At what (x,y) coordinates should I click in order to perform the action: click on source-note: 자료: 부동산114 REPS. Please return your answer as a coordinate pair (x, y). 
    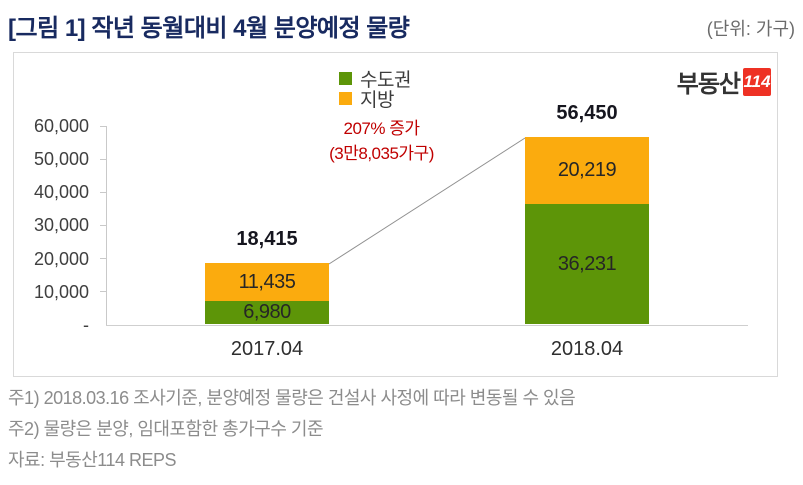
    Looking at the image, I should click on (92, 460).